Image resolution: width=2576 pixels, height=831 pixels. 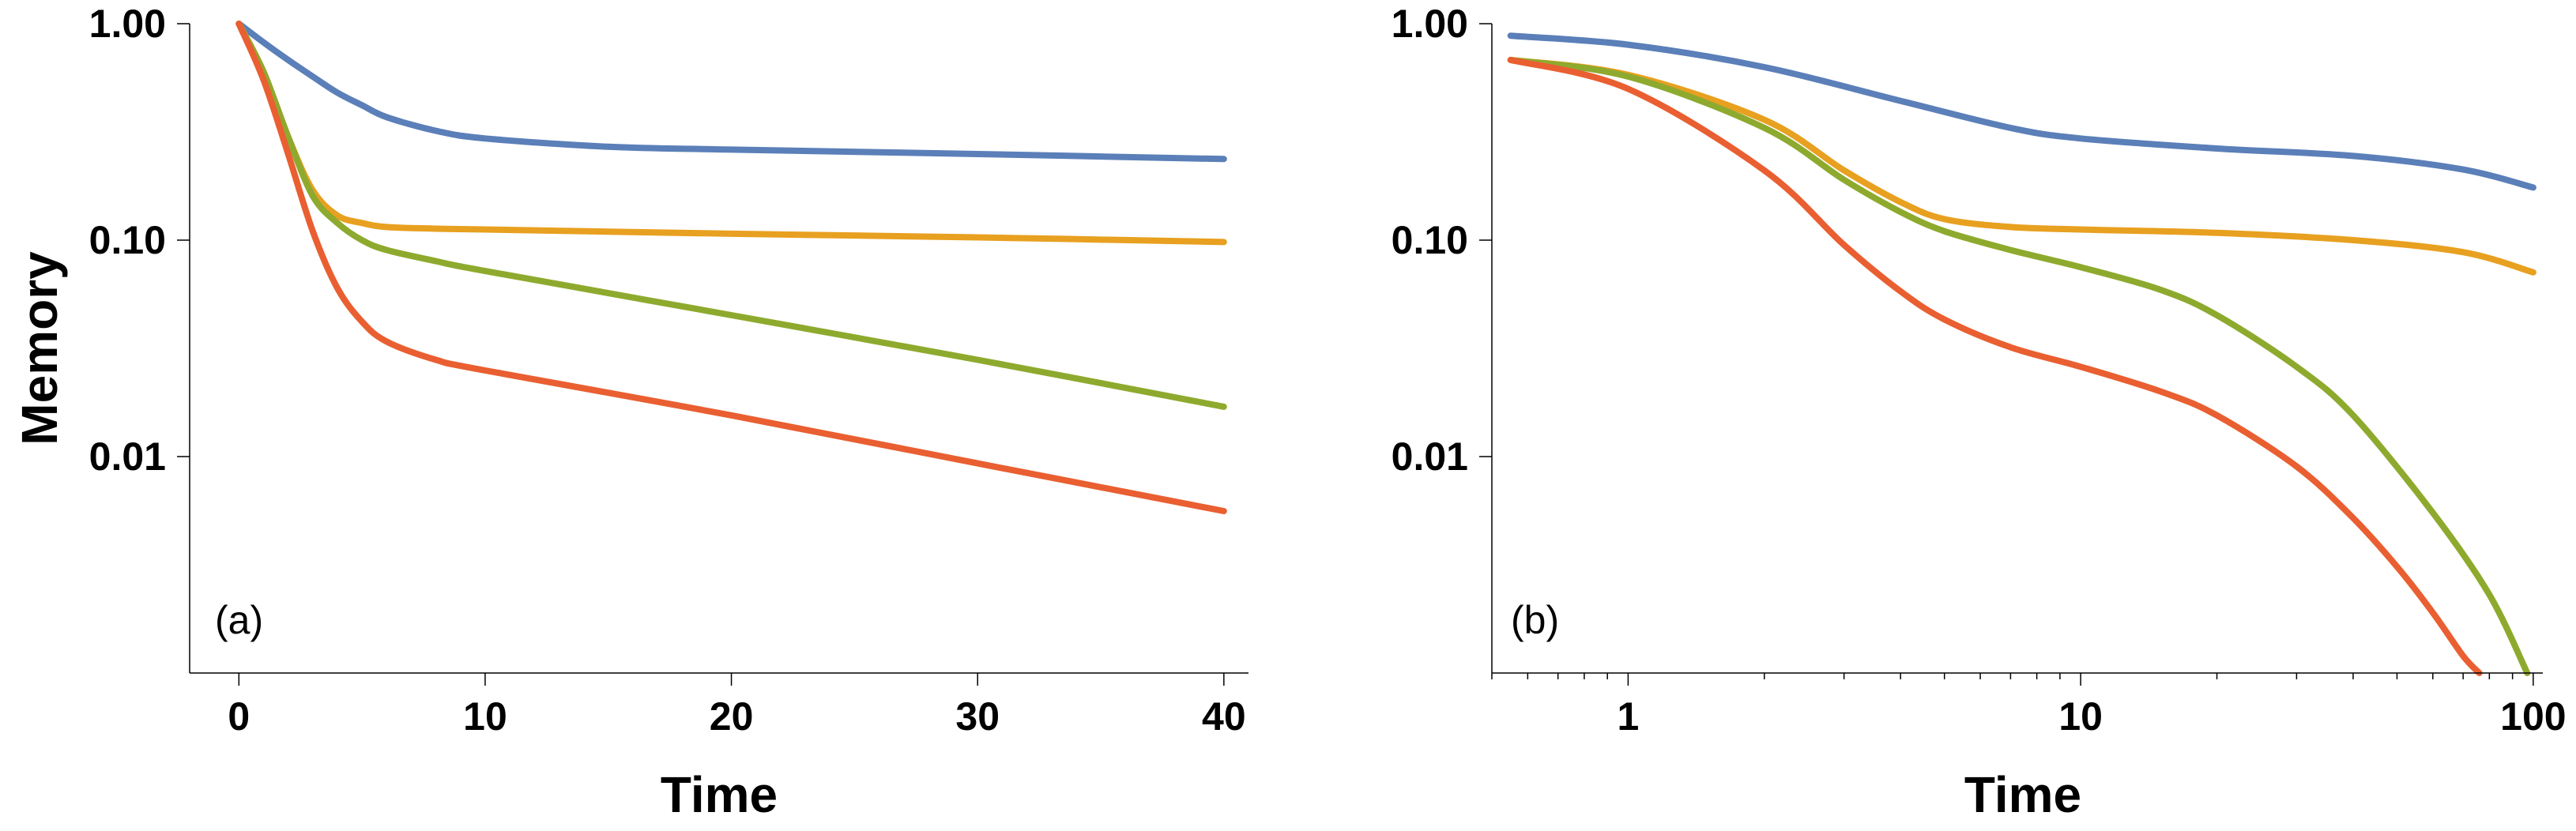 What do you see at coordinates (2022, 794) in the screenshot?
I see `panel-b-x-axis-title: Time` at bounding box center [2022, 794].